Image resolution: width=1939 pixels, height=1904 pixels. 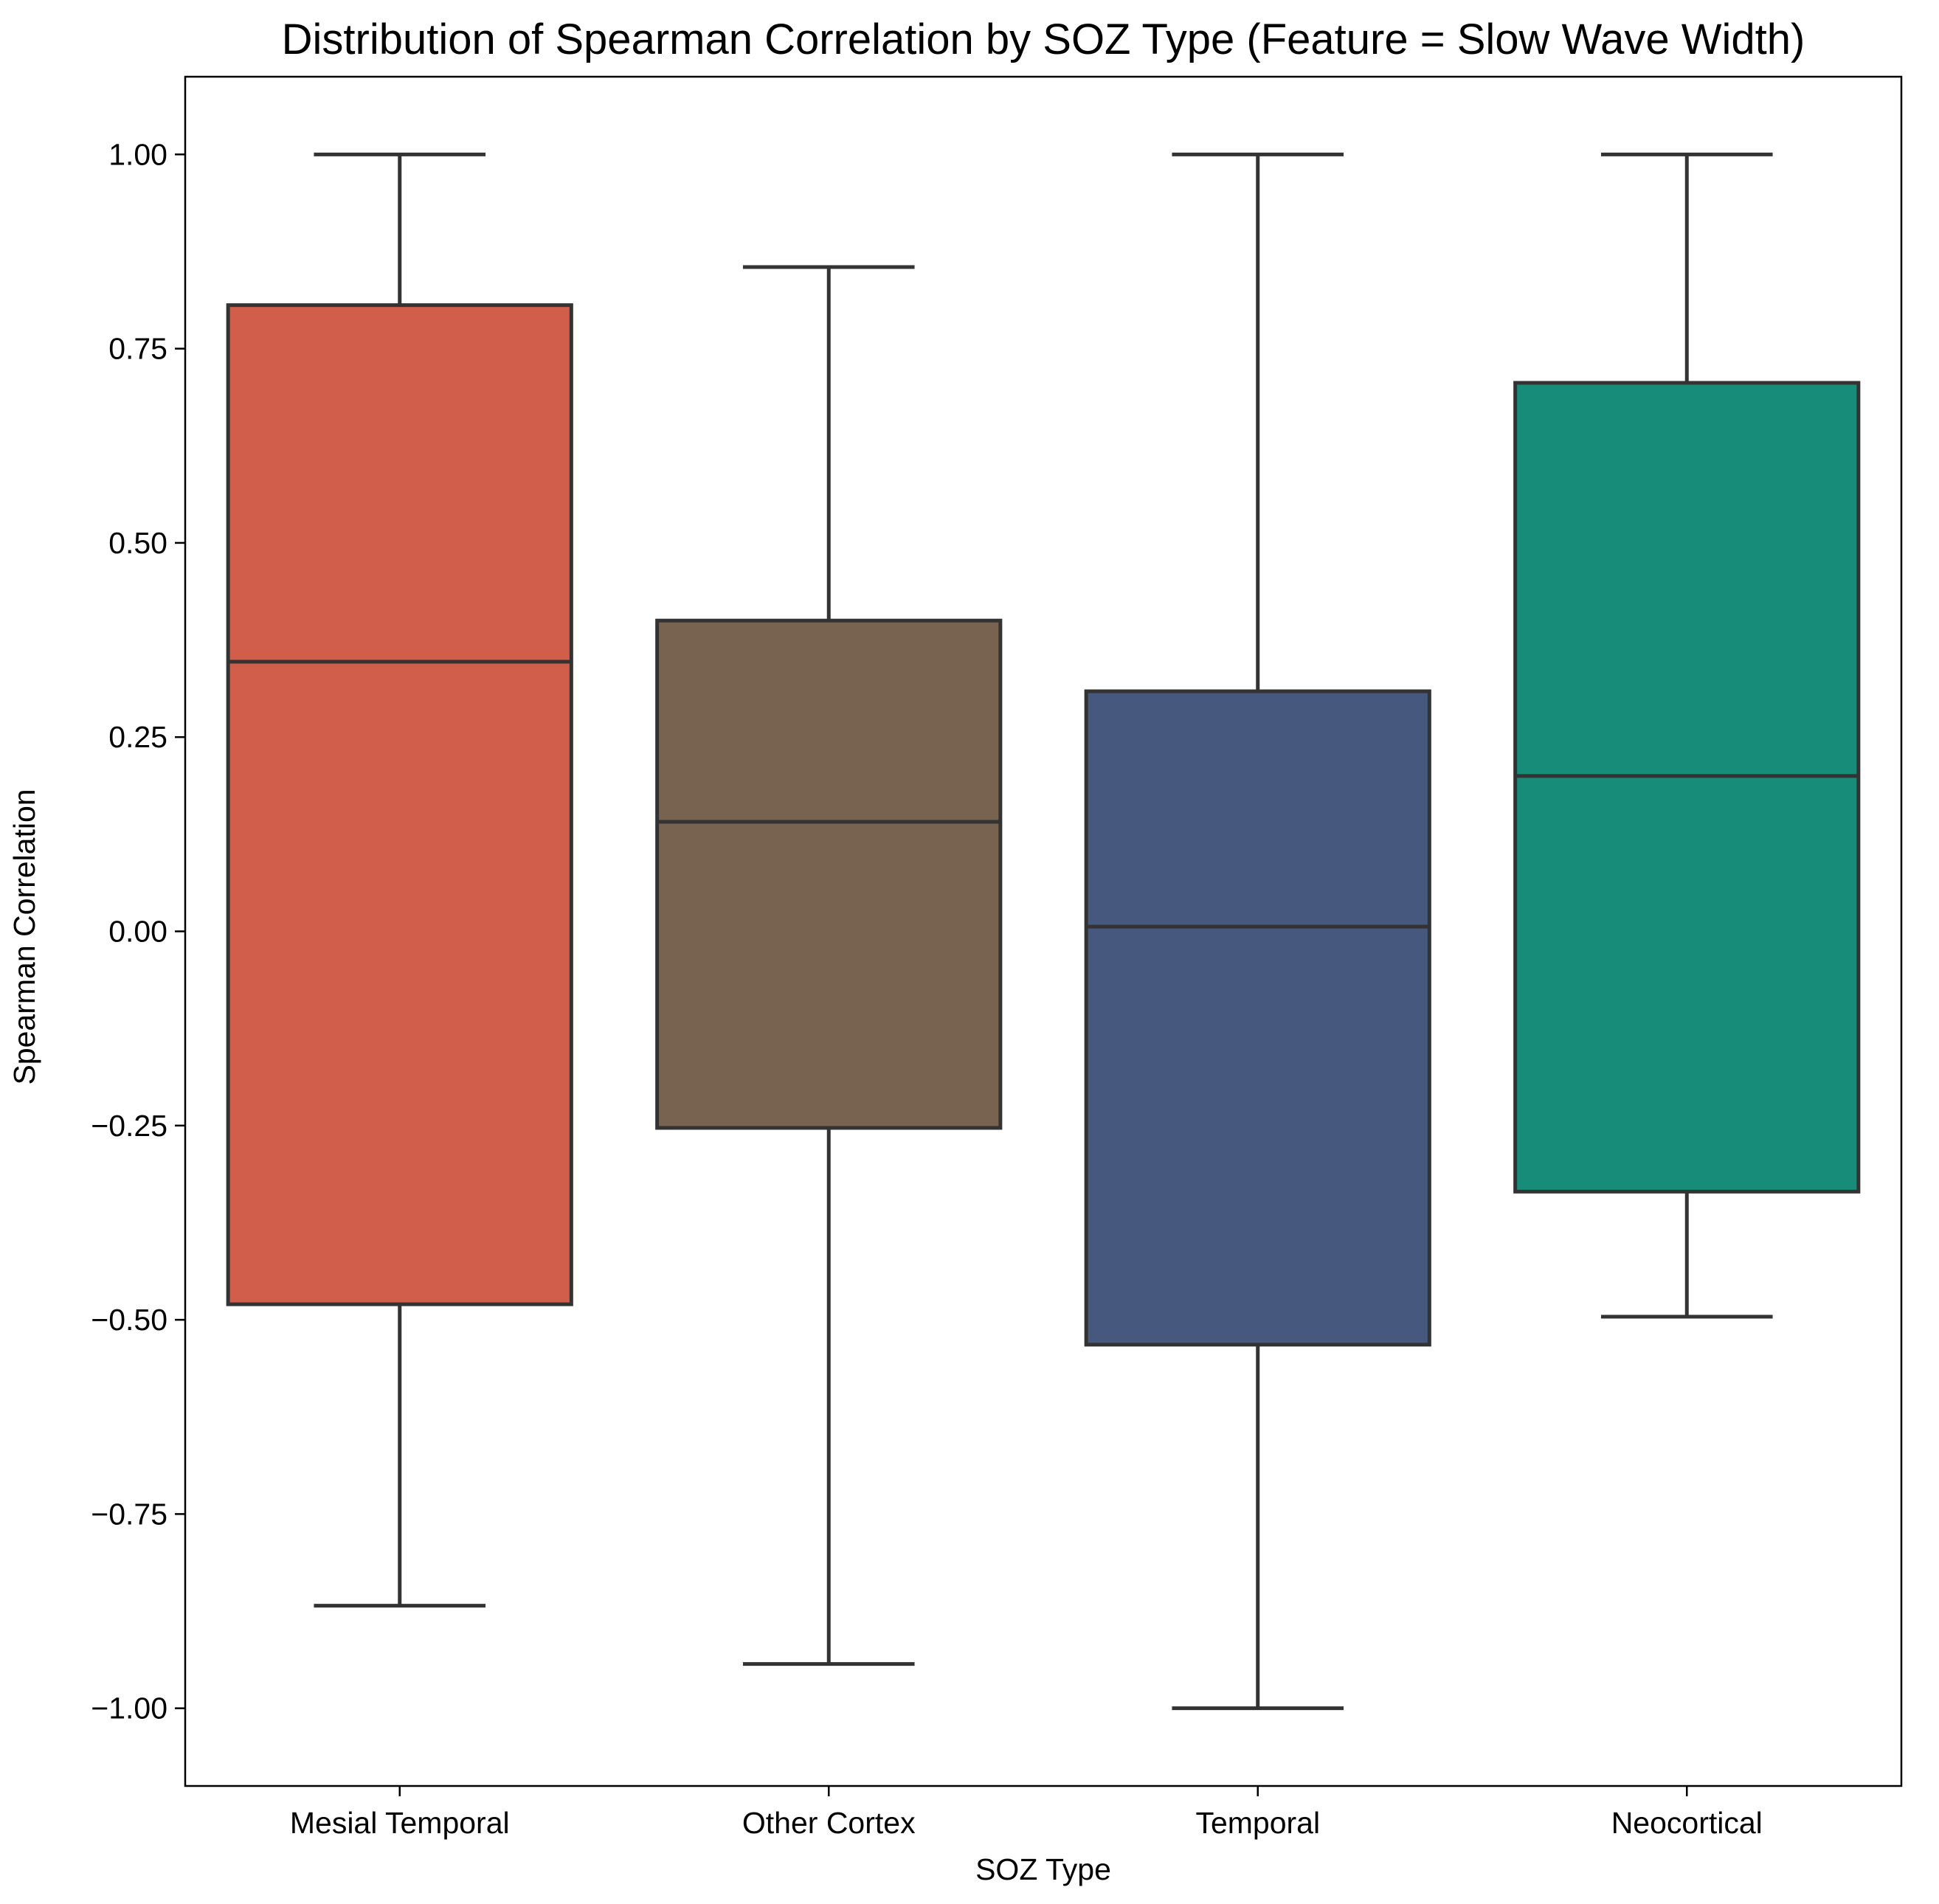 What do you see at coordinates (137, 737) in the screenshot?
I see `y-tick-label: 0.25` at bounding box center [137, 737].